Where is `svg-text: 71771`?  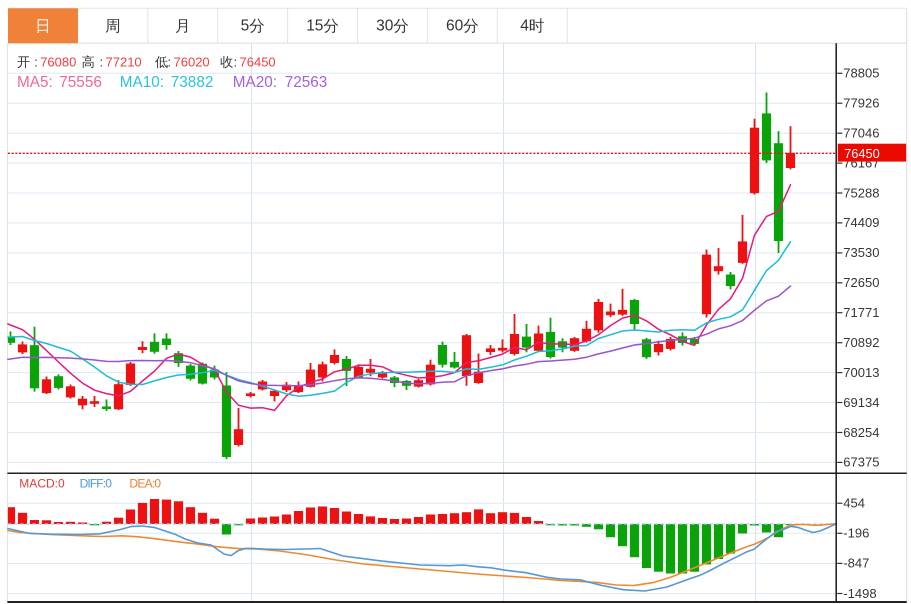
svg-text: 71771 is located at coordinates (861, 312).